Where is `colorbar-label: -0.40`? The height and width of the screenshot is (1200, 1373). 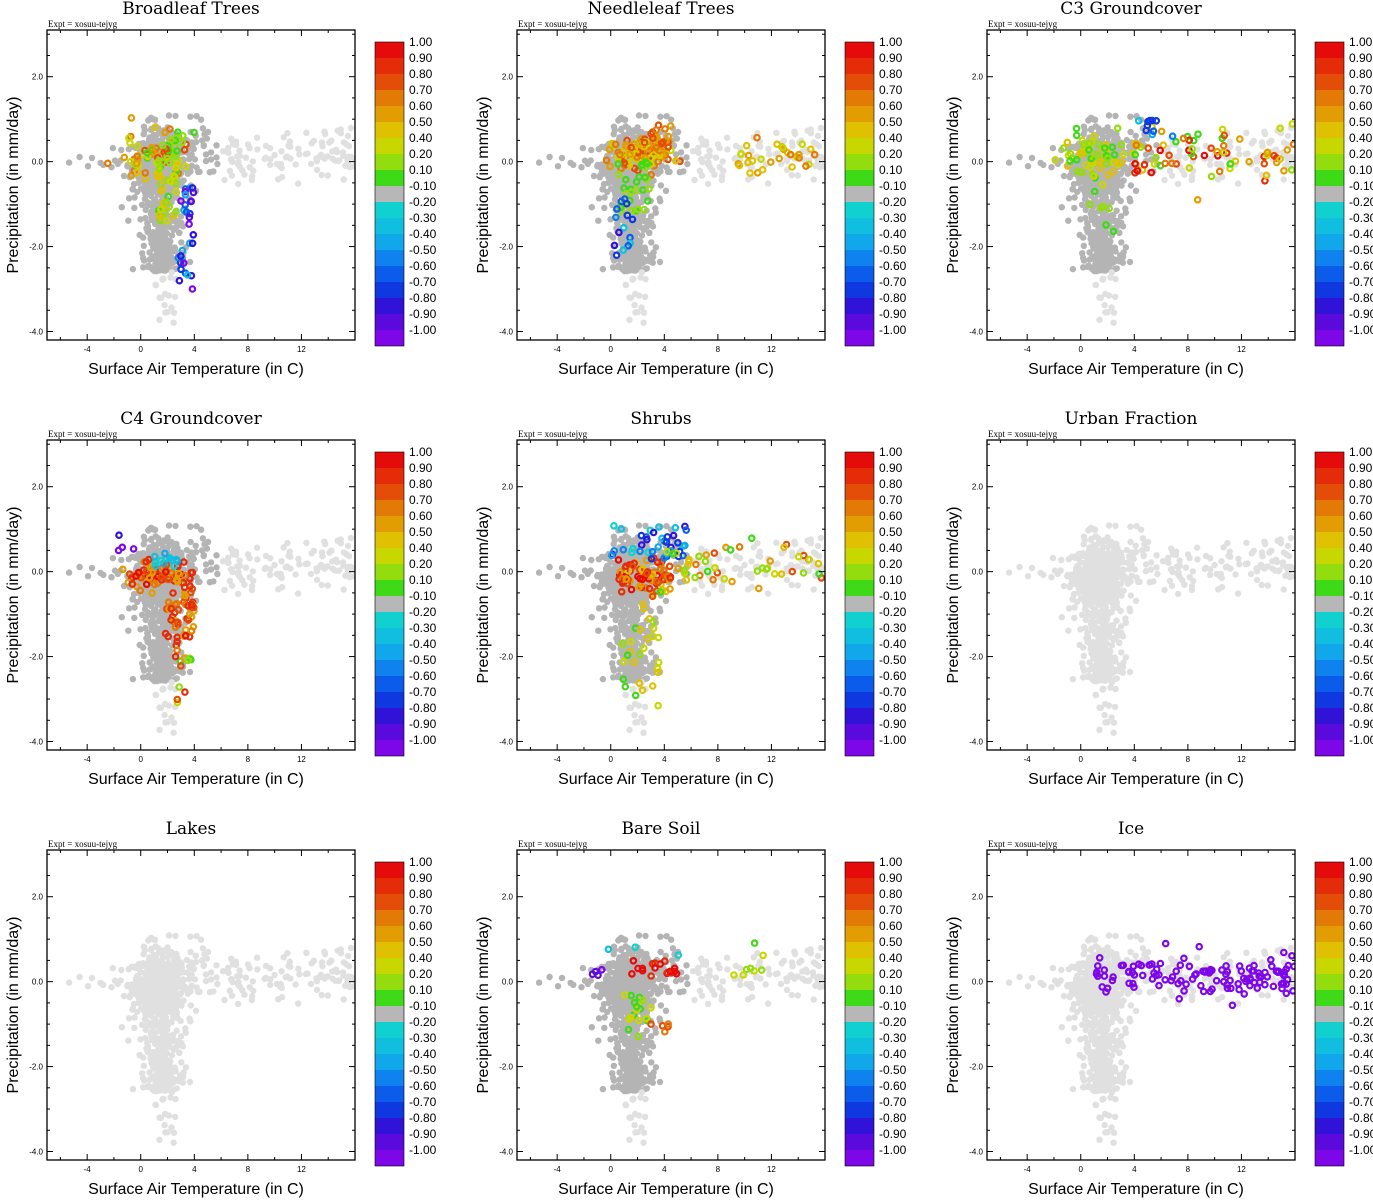 colorbar-label: -0.40 is located at coordinates (1361, 234).